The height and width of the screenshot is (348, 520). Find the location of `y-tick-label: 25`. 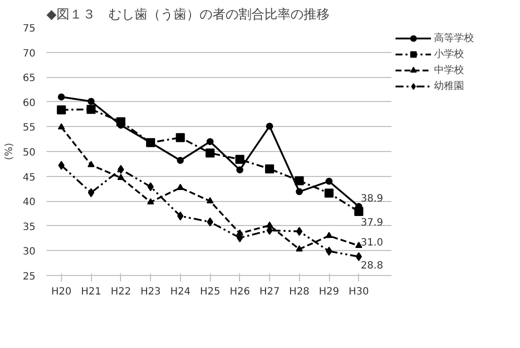

y-tick-label: 25 is located at coordinates (29, 277).